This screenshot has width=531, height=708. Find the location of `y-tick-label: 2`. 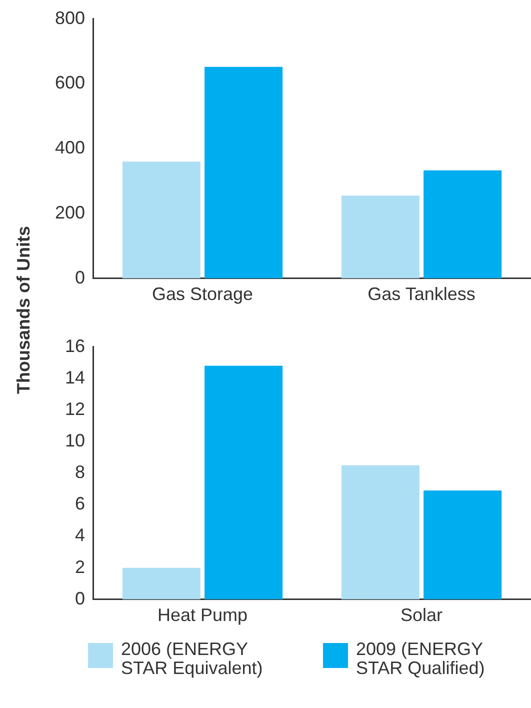

y-tick-label: 2 is located at coordinates (79, 566).